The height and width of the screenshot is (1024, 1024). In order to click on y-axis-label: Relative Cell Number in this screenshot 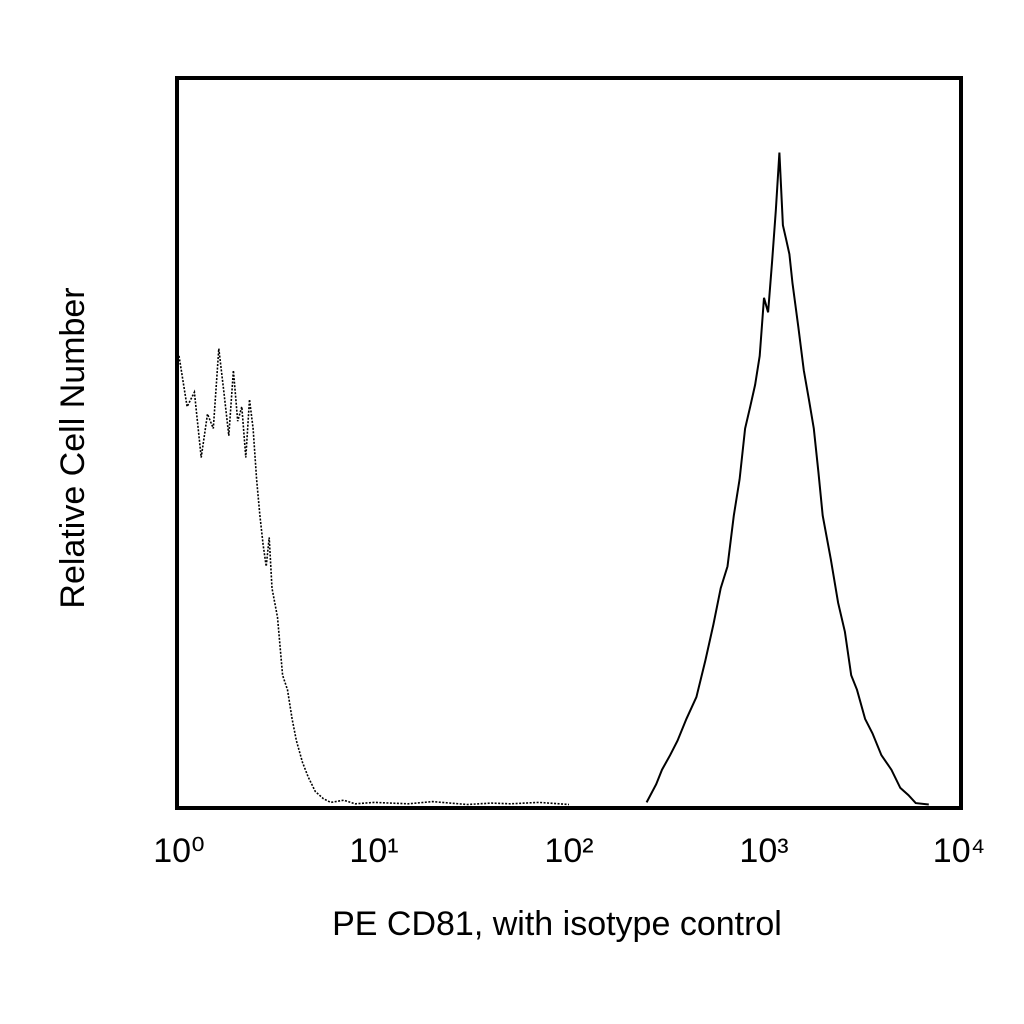, I will do `click(73, 447)`.